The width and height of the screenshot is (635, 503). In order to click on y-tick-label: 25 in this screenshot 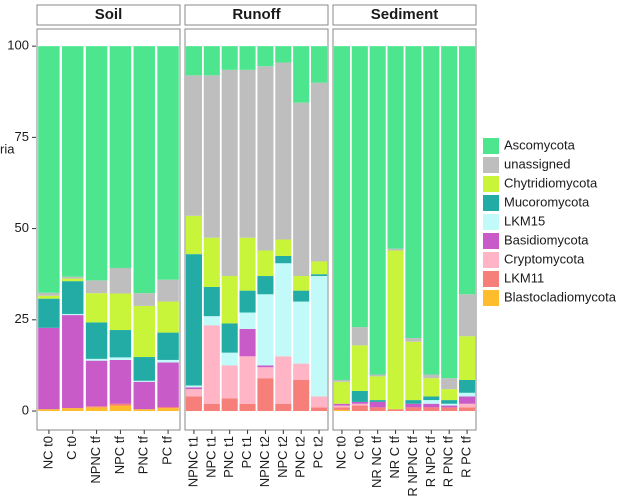, I will do `click(22, 318)`.